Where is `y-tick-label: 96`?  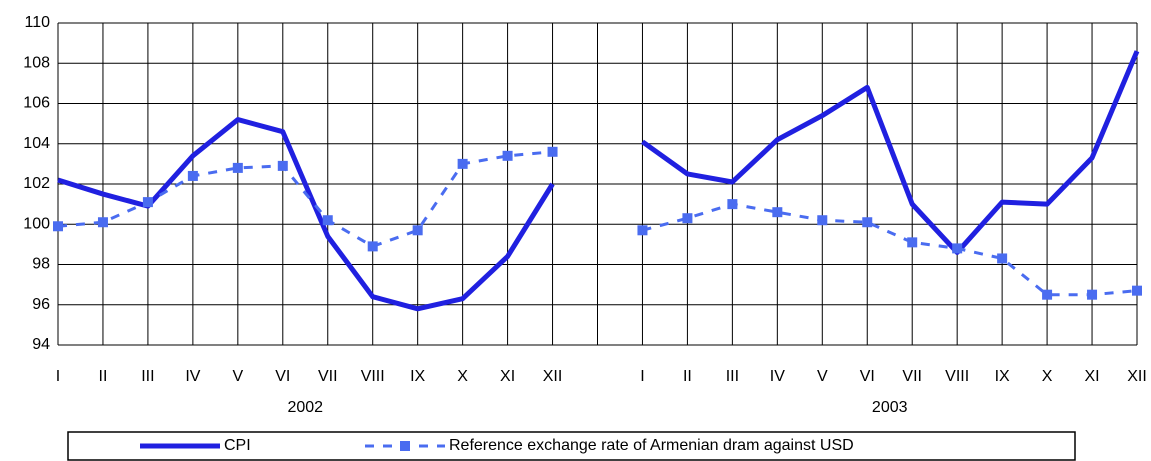
y-tick-label: 96 is located at coordinates (41, 304).